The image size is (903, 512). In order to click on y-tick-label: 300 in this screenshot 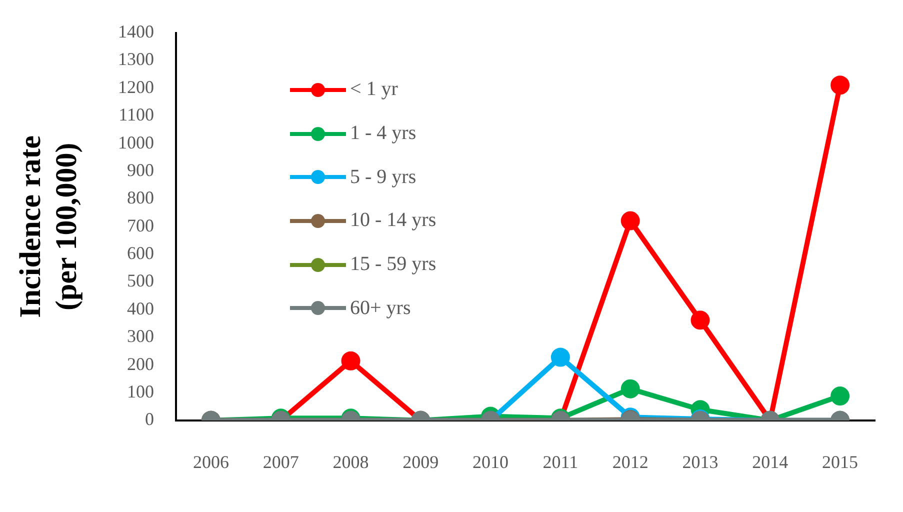, I will do `click(140, 336)`.